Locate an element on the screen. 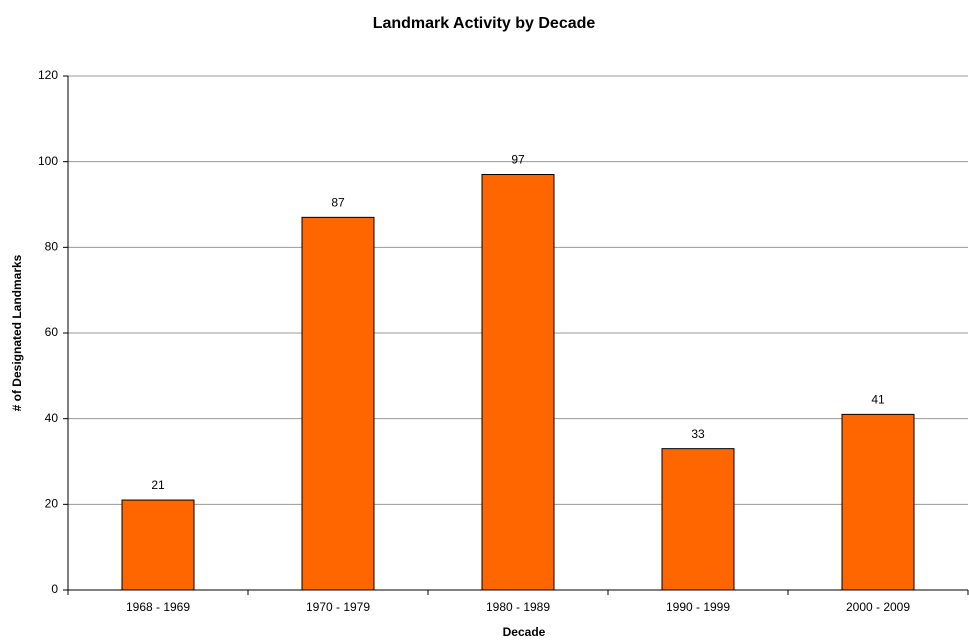  y-tick-label: 20 is located at coordinates (52, 504).